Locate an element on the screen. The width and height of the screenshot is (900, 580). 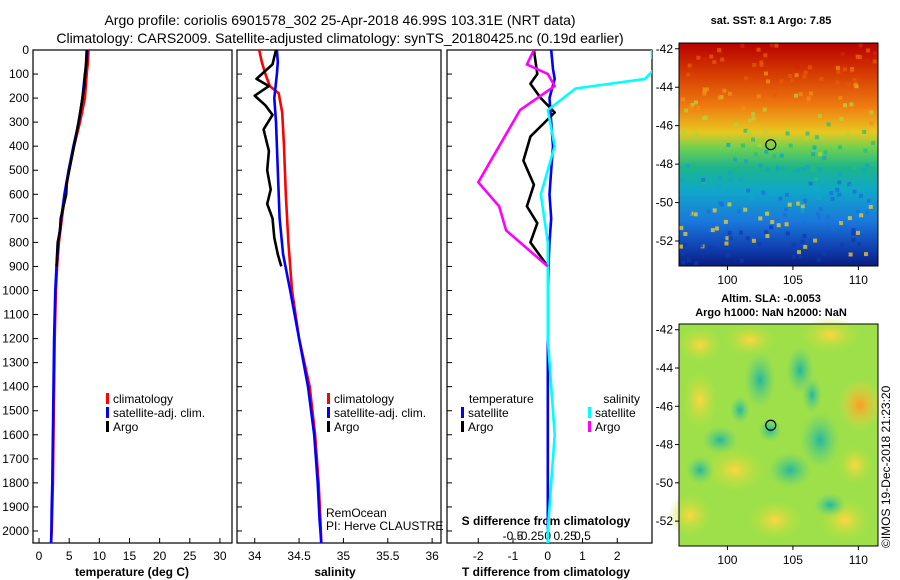
x-tick-label: 36 is located at coordinates (432, 556).